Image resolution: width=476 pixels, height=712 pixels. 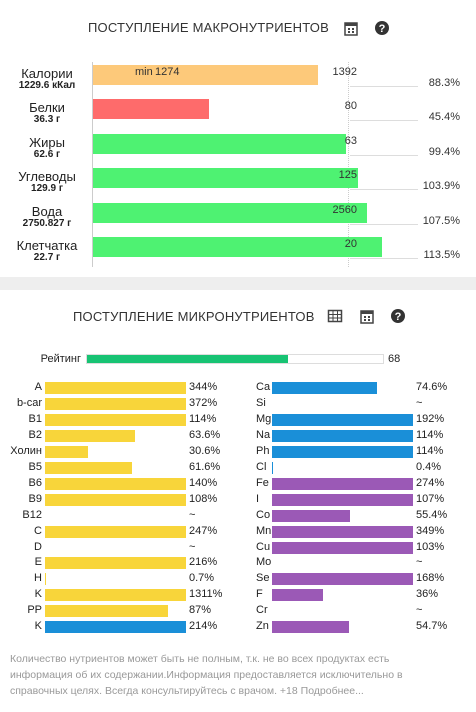 I want to click on target-line, so click(x=348, y=164).